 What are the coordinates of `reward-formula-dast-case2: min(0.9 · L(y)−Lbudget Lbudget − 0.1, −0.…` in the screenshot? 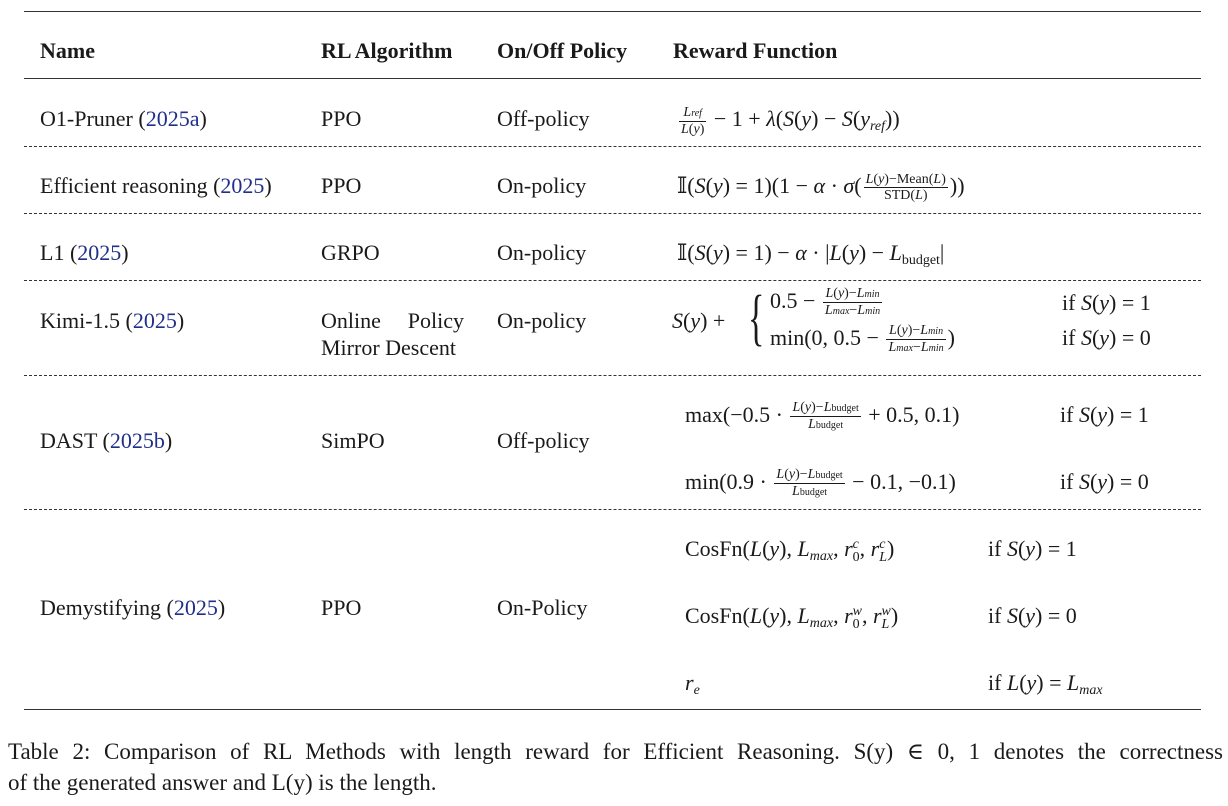 It's located at (820, 483).